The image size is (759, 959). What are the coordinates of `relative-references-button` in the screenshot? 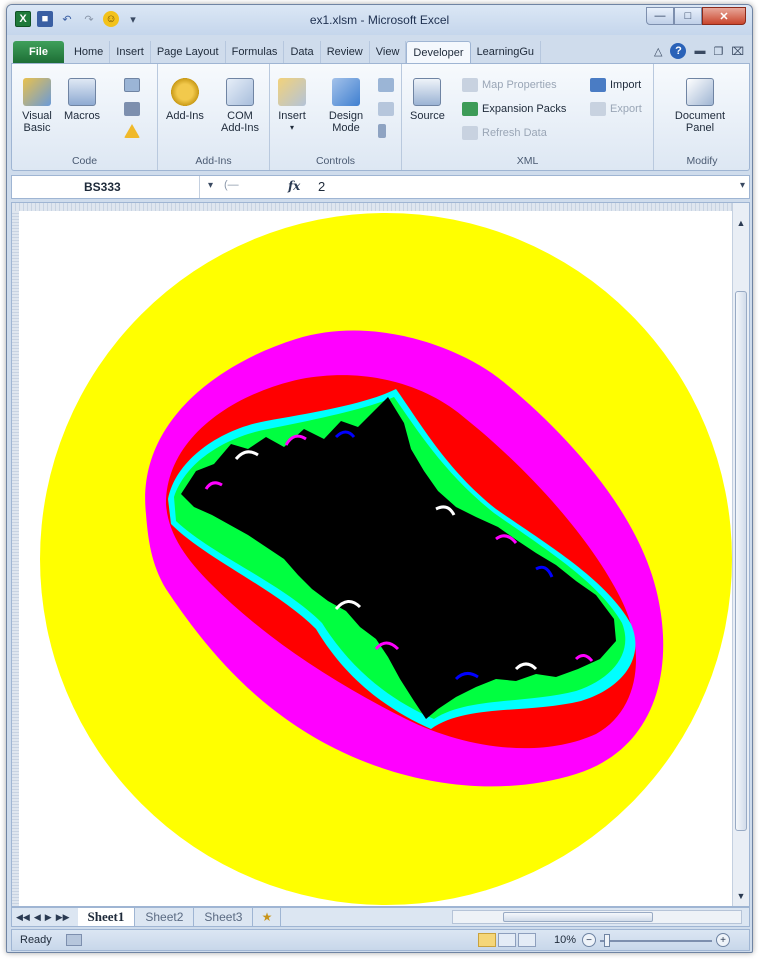 It's located at (132, 109).